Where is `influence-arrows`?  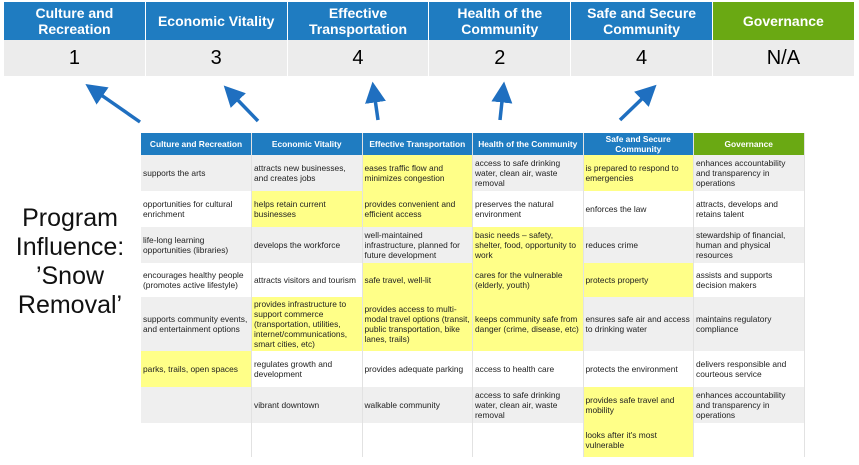
influence-arrows is located at coordinates (371, 102).